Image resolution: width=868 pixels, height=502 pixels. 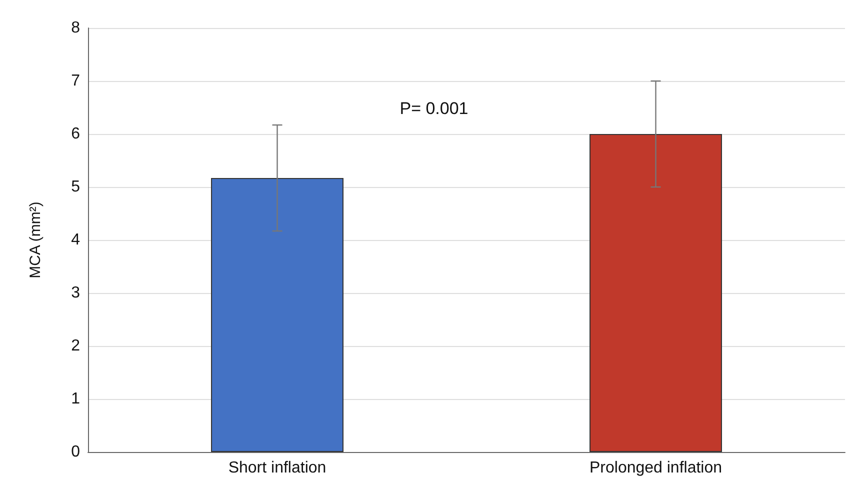 I want to click on y-tick-label: 5, so click(x=75, y=187).